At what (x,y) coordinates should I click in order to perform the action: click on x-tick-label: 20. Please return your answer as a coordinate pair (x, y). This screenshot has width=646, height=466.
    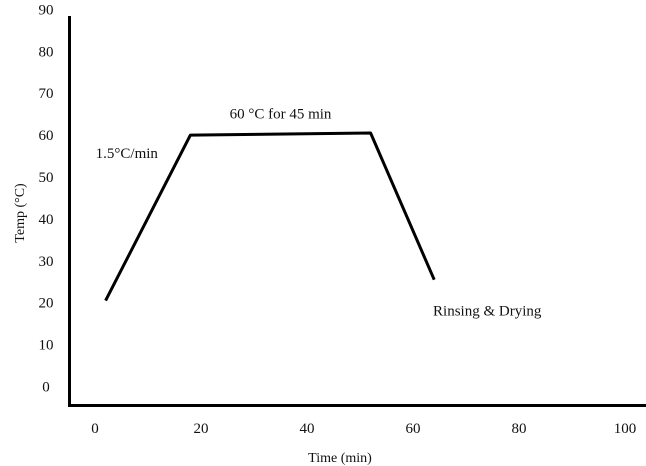
    Looking at the image, I should click on (201, 429).